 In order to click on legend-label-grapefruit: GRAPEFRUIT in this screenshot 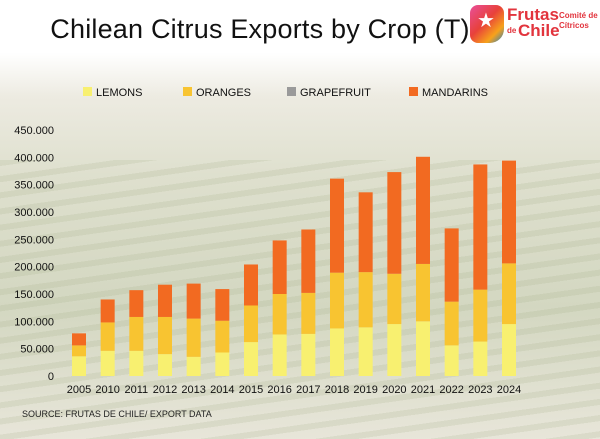, I will do `click(335, 93)`.